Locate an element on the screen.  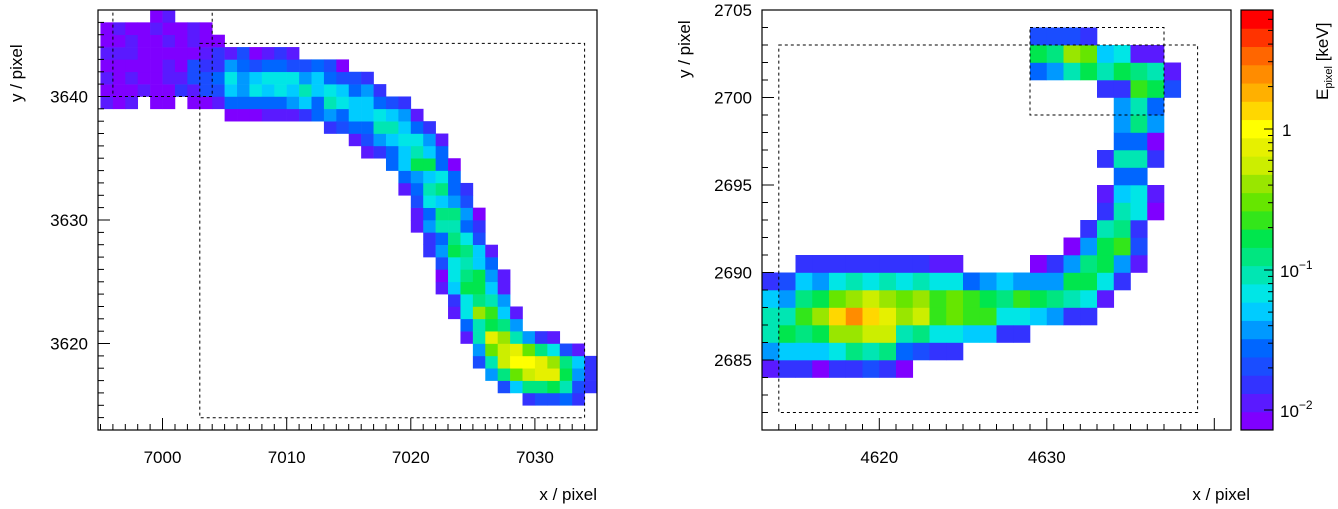
left-x-axis-label: x / pixel is located at coordinates (568, 494).